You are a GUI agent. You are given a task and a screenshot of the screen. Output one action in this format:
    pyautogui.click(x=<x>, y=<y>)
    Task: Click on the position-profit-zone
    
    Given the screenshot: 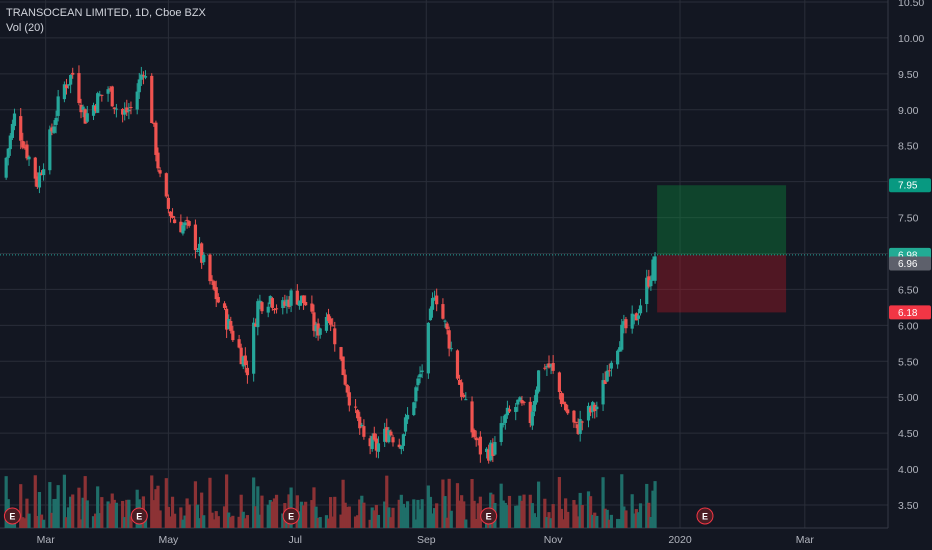 What is the action you would take?
    pyautogui.click(x=722, y=220)
    